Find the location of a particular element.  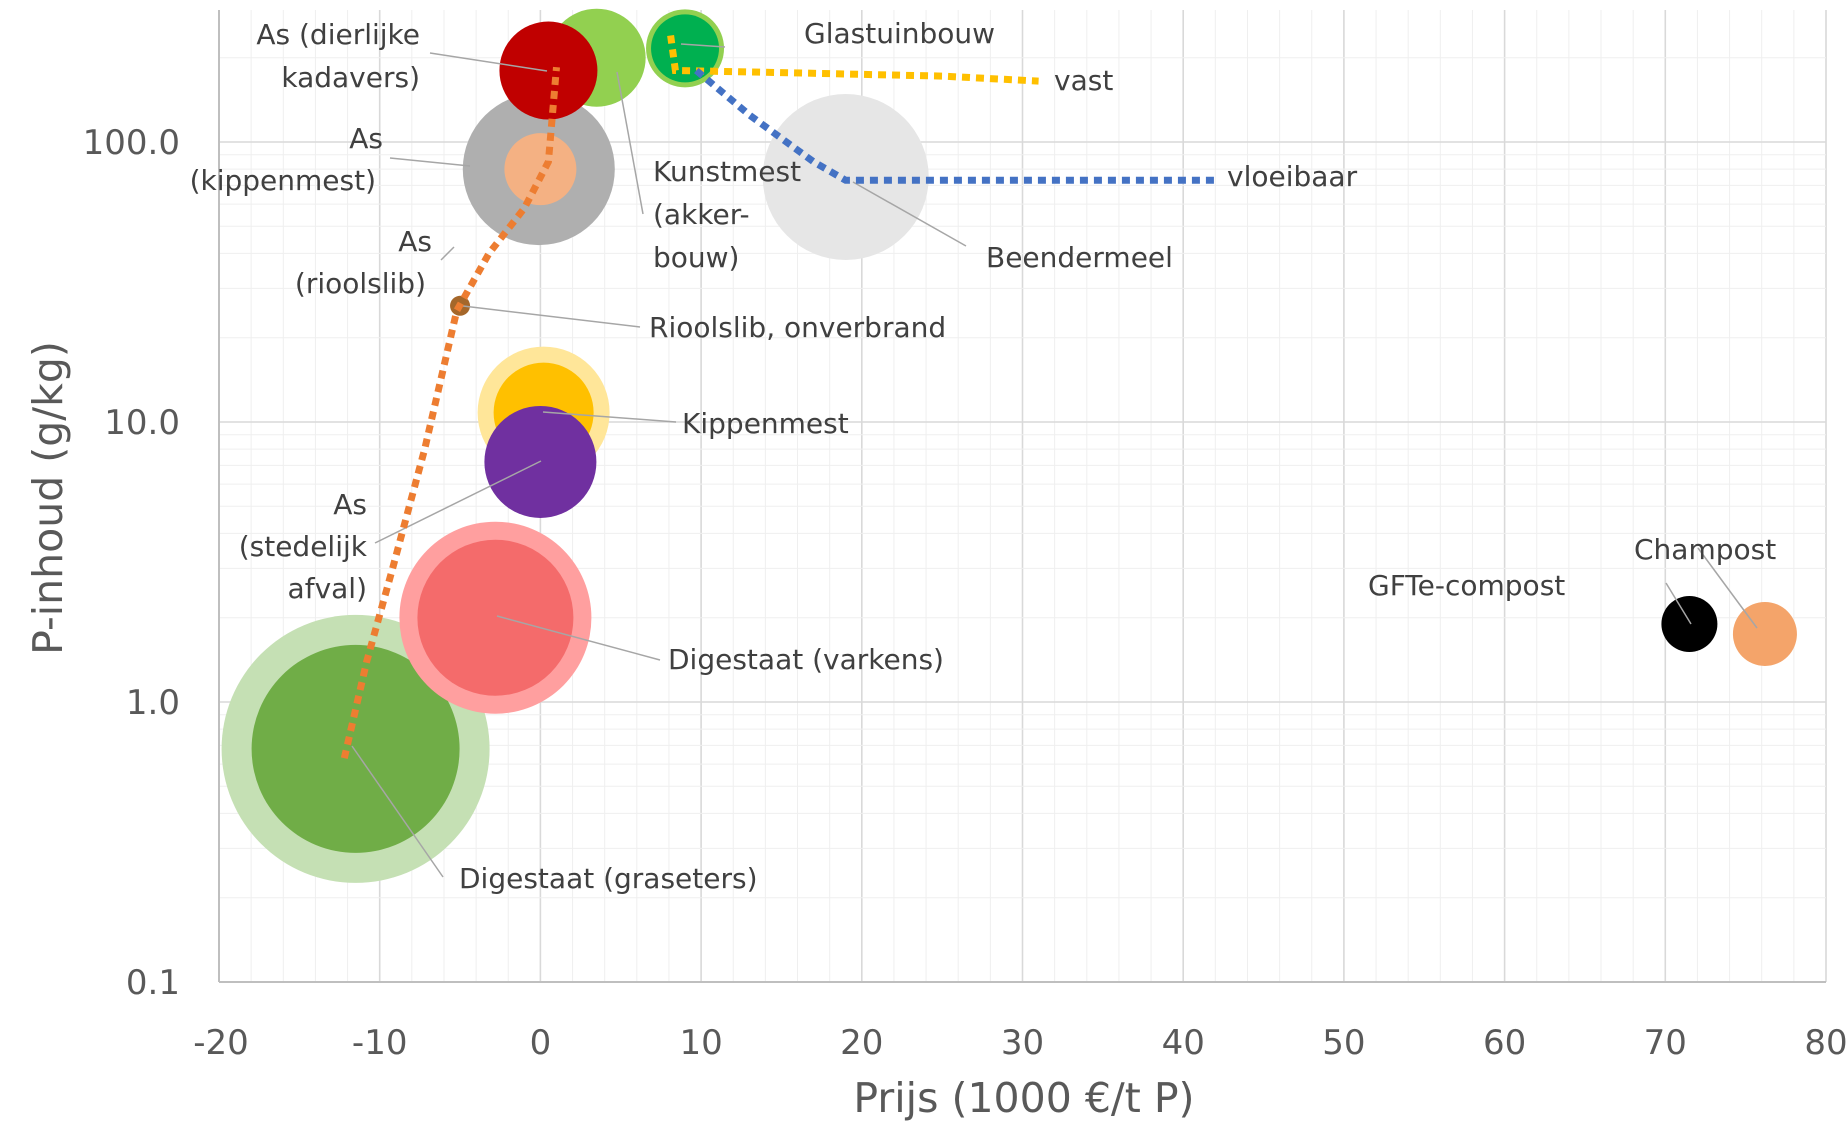

y-tick-label: 0.1 is located at coordinates (153, 983).